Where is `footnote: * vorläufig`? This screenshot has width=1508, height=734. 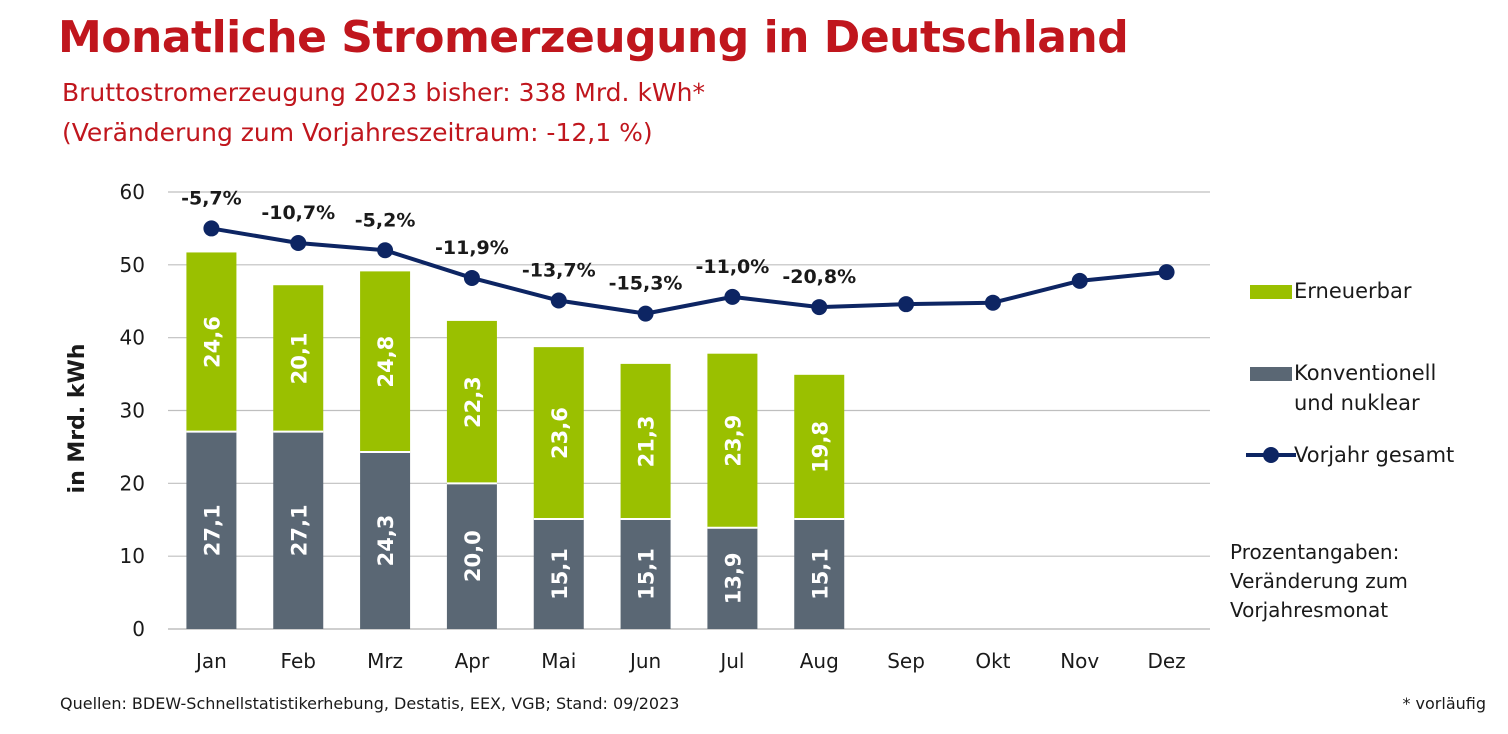
footnote: * vorläufig is located at coordinates (1444, 703).